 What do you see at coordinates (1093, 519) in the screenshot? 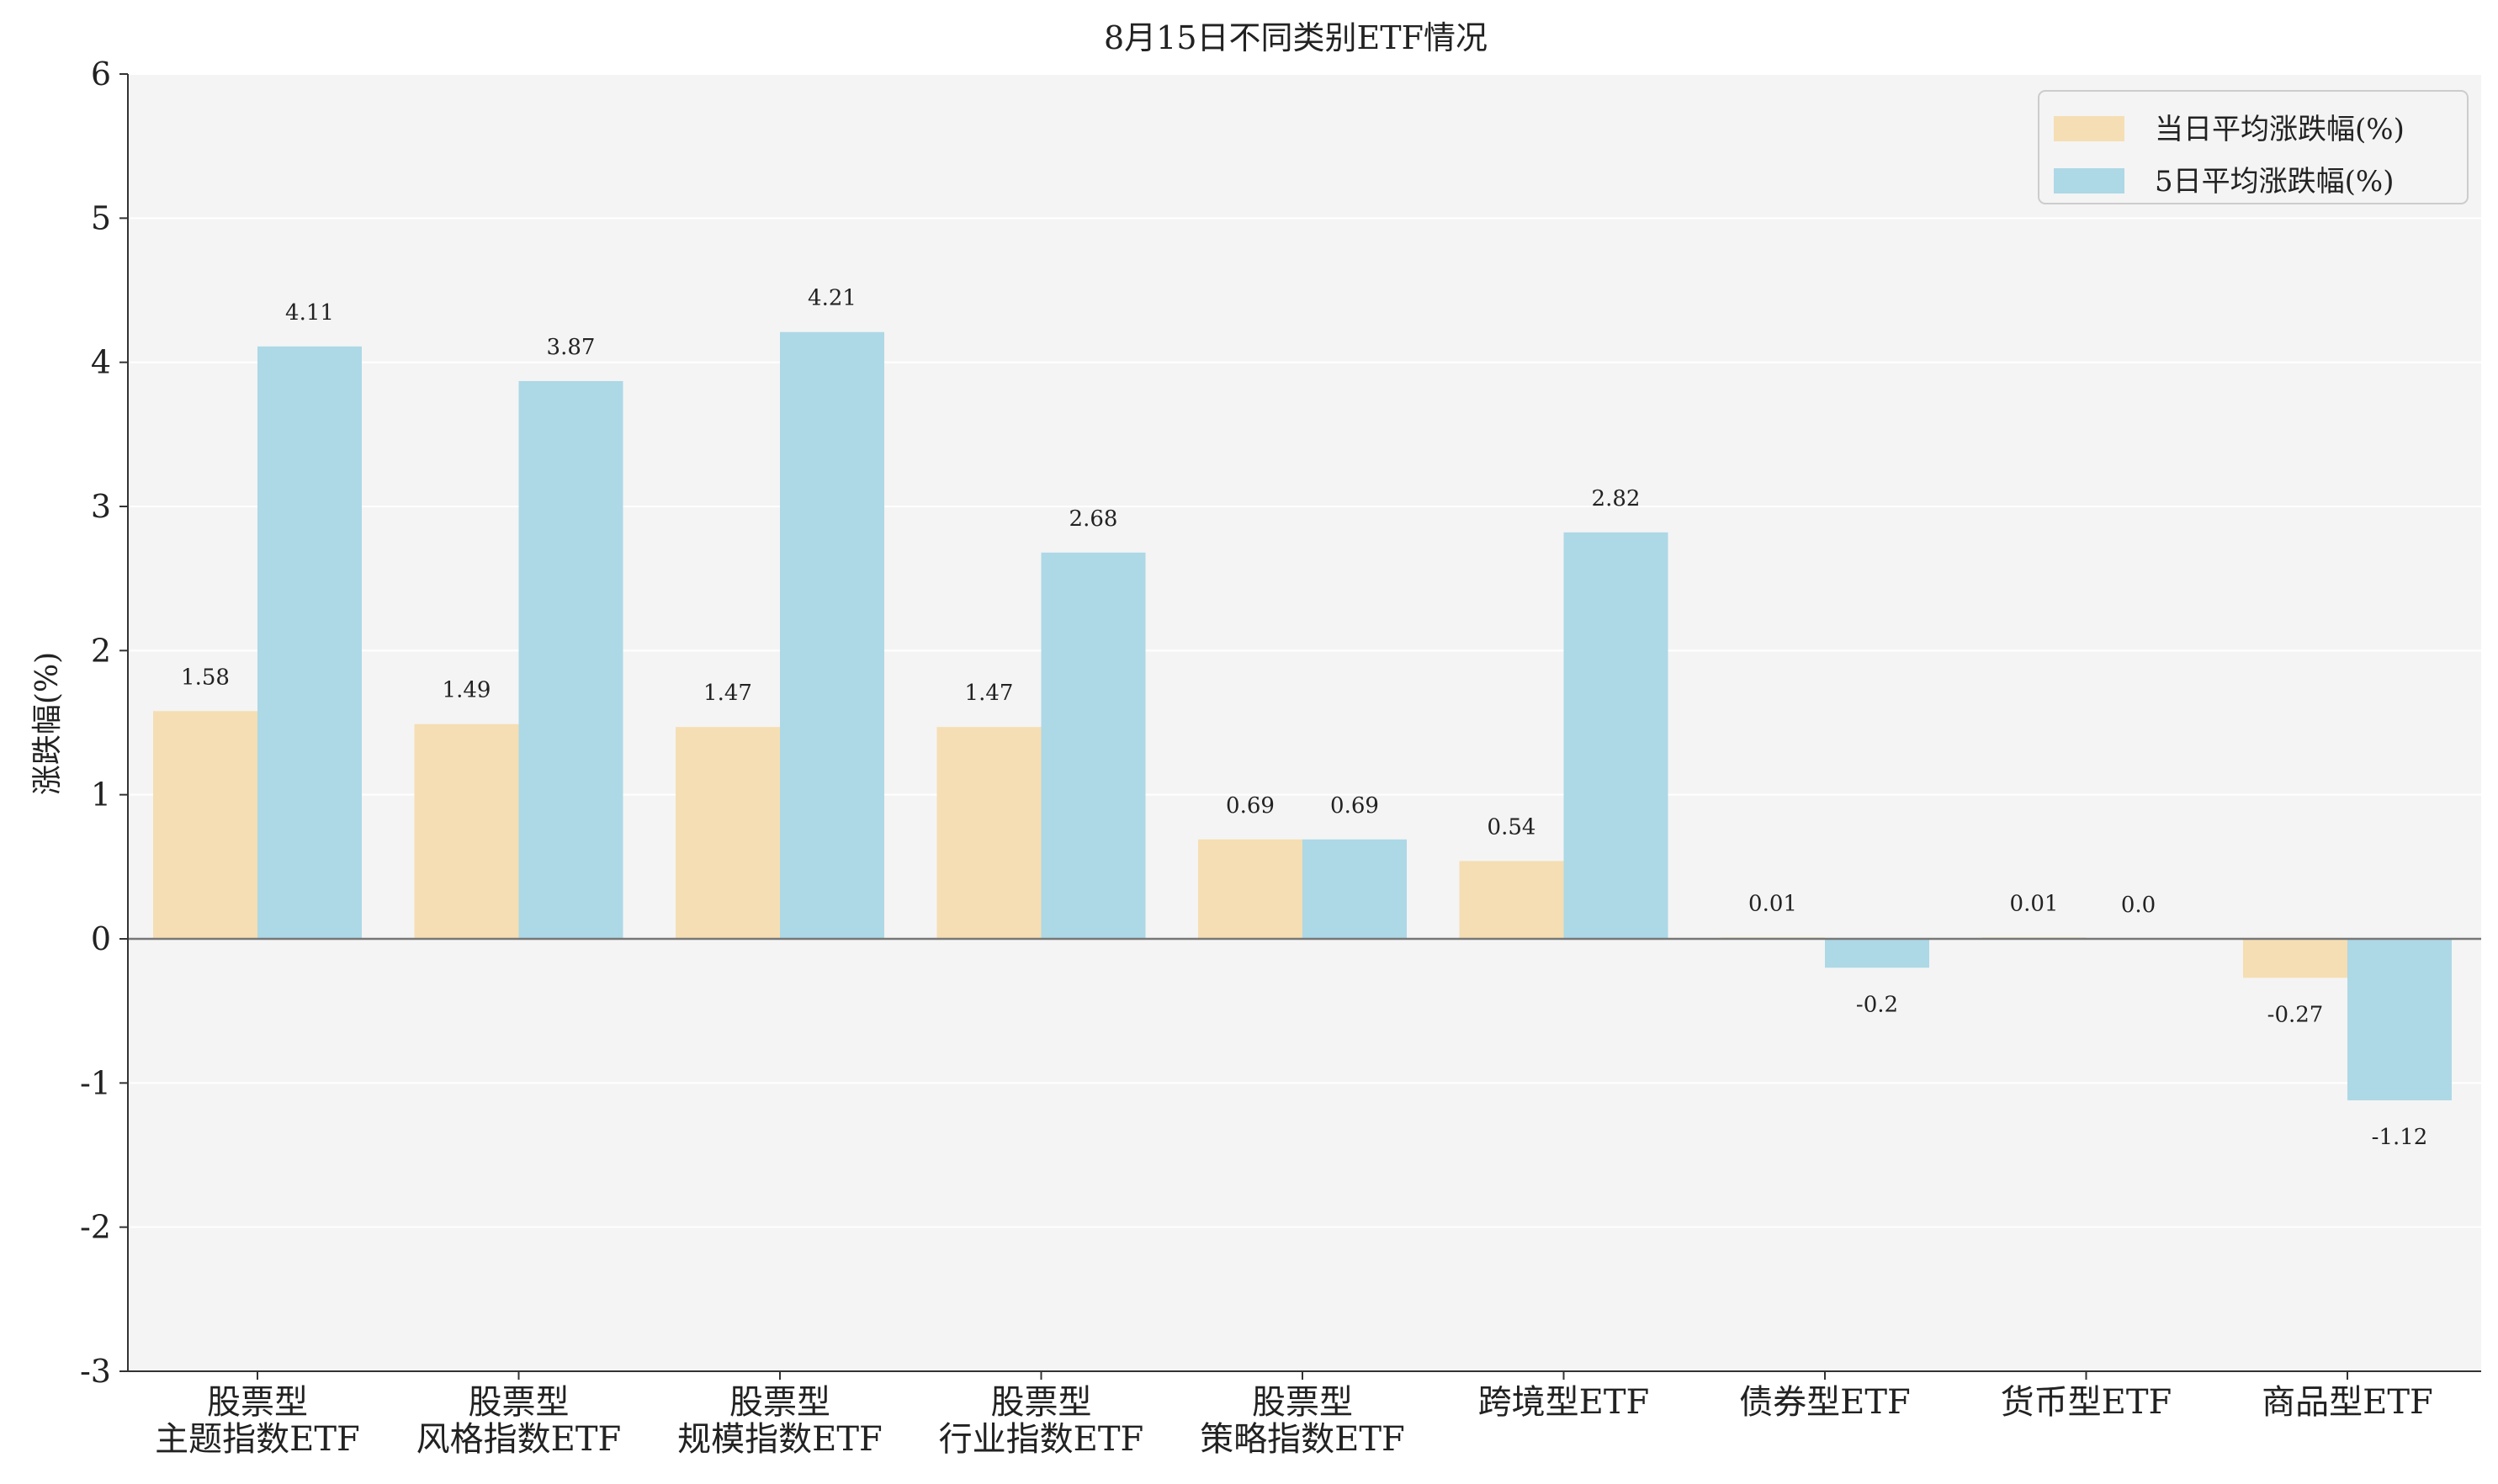
I see `data-label: 2.68` at bounding box center [1093, 519].